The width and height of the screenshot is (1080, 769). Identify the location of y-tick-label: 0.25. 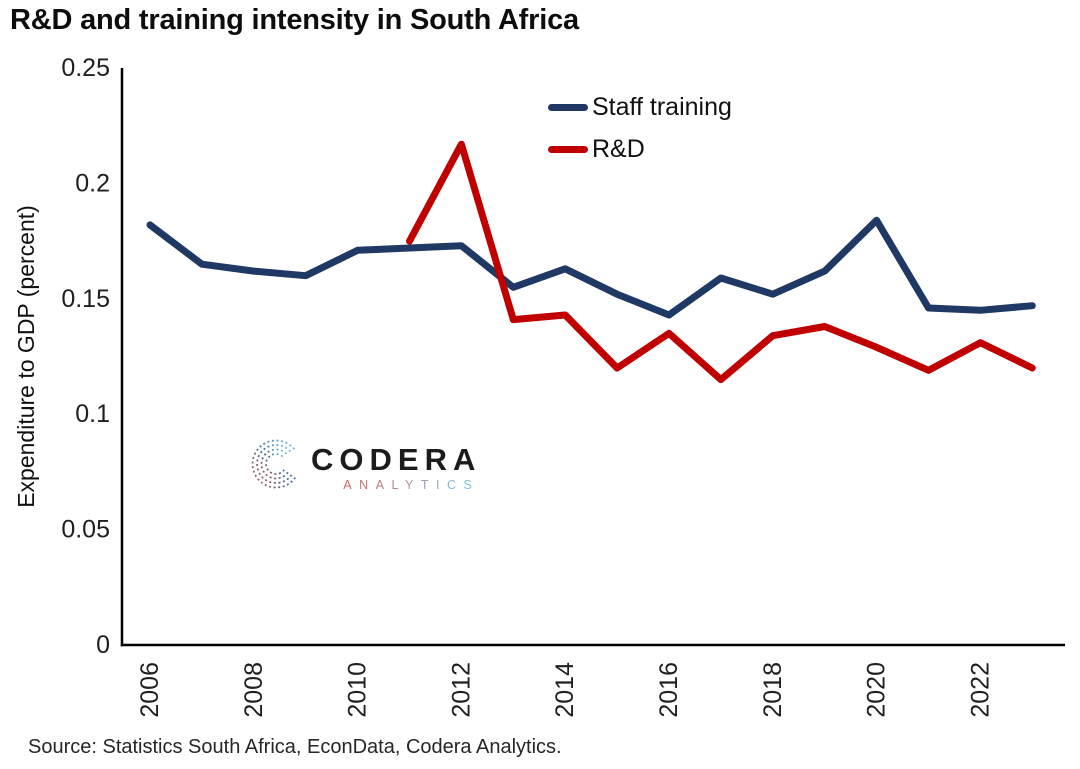
(85, 68).